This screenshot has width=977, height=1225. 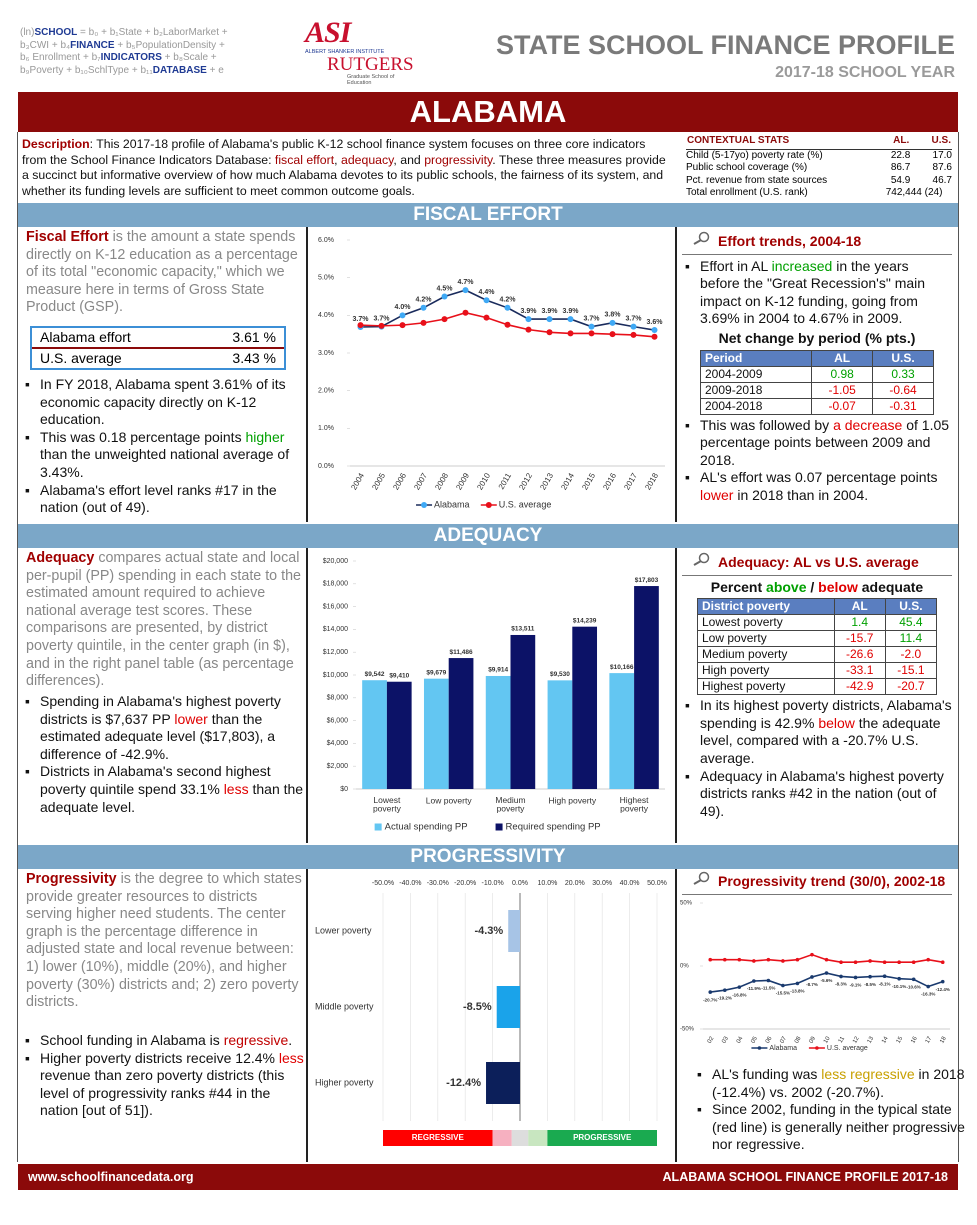 What do you see at coordinates (338, 766) in the screenshot?
I see `y-tick-label: $2,000` at bounding box center [338, 766].